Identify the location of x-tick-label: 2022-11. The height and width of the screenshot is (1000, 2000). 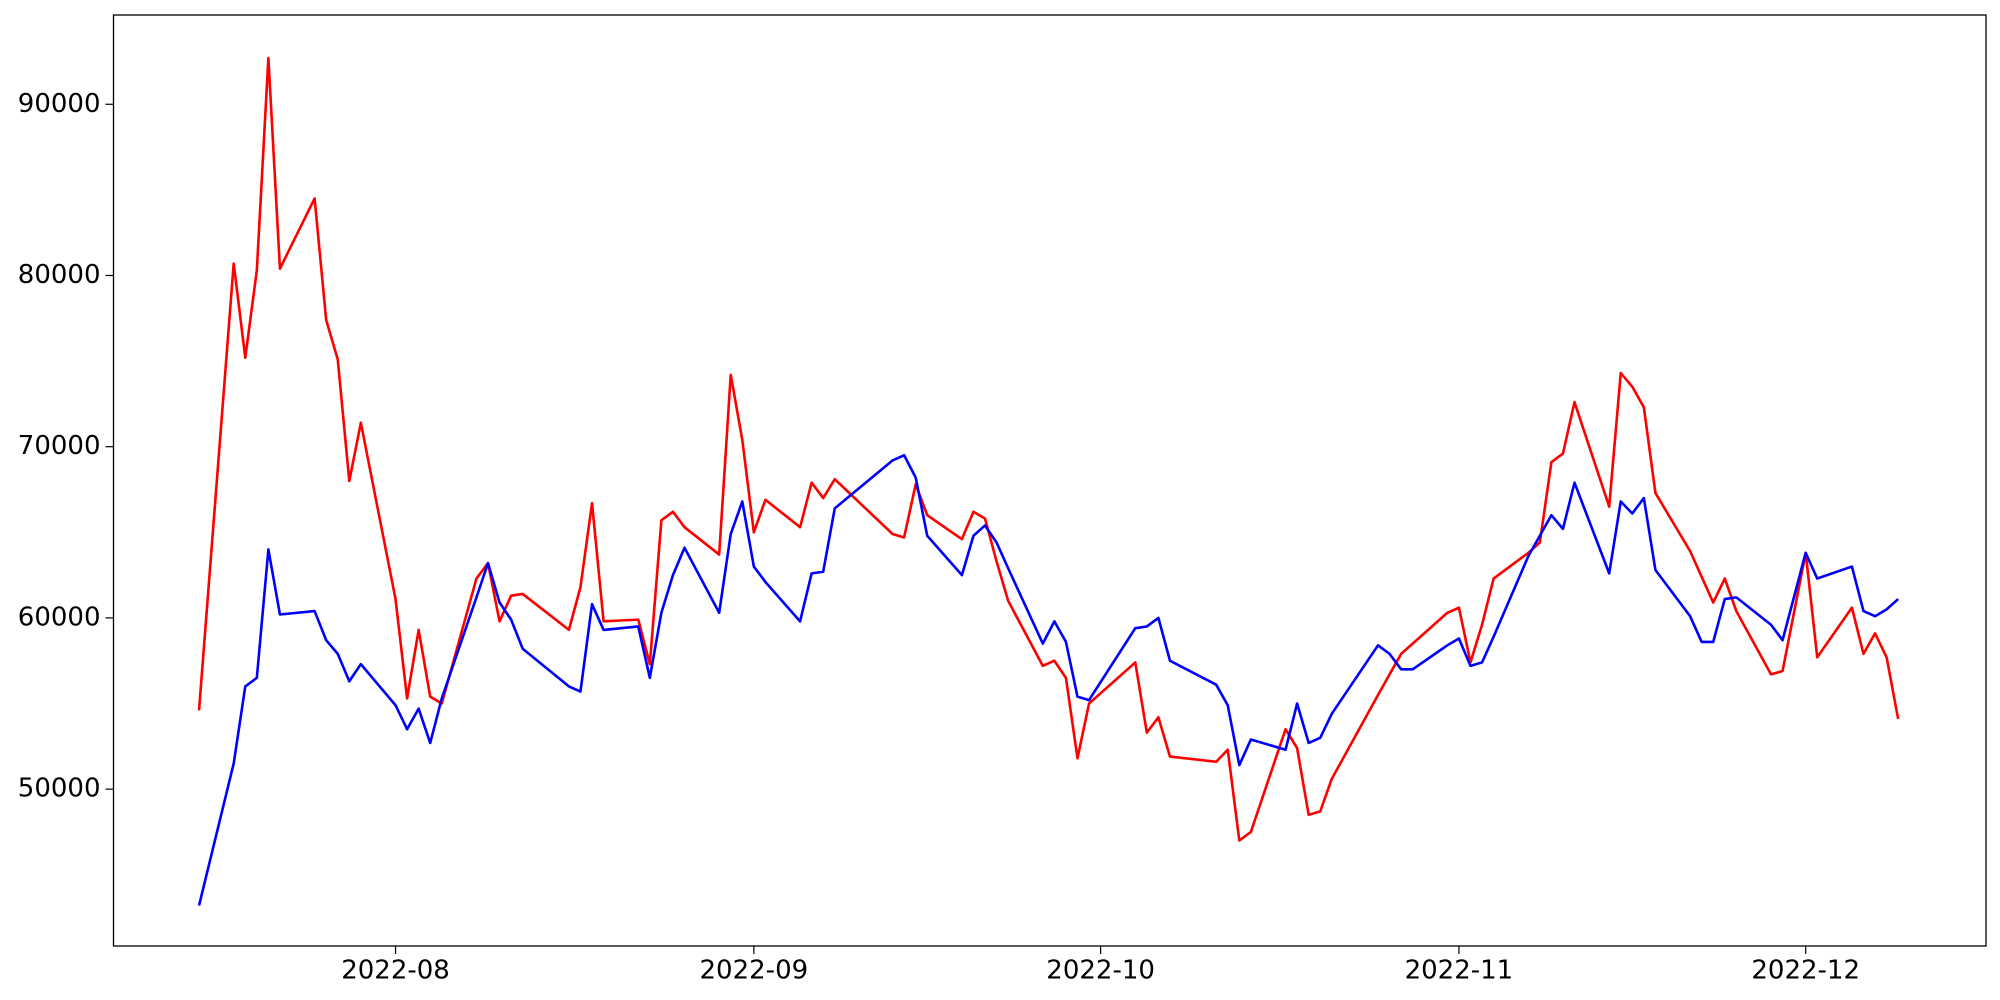
(1459, 971).